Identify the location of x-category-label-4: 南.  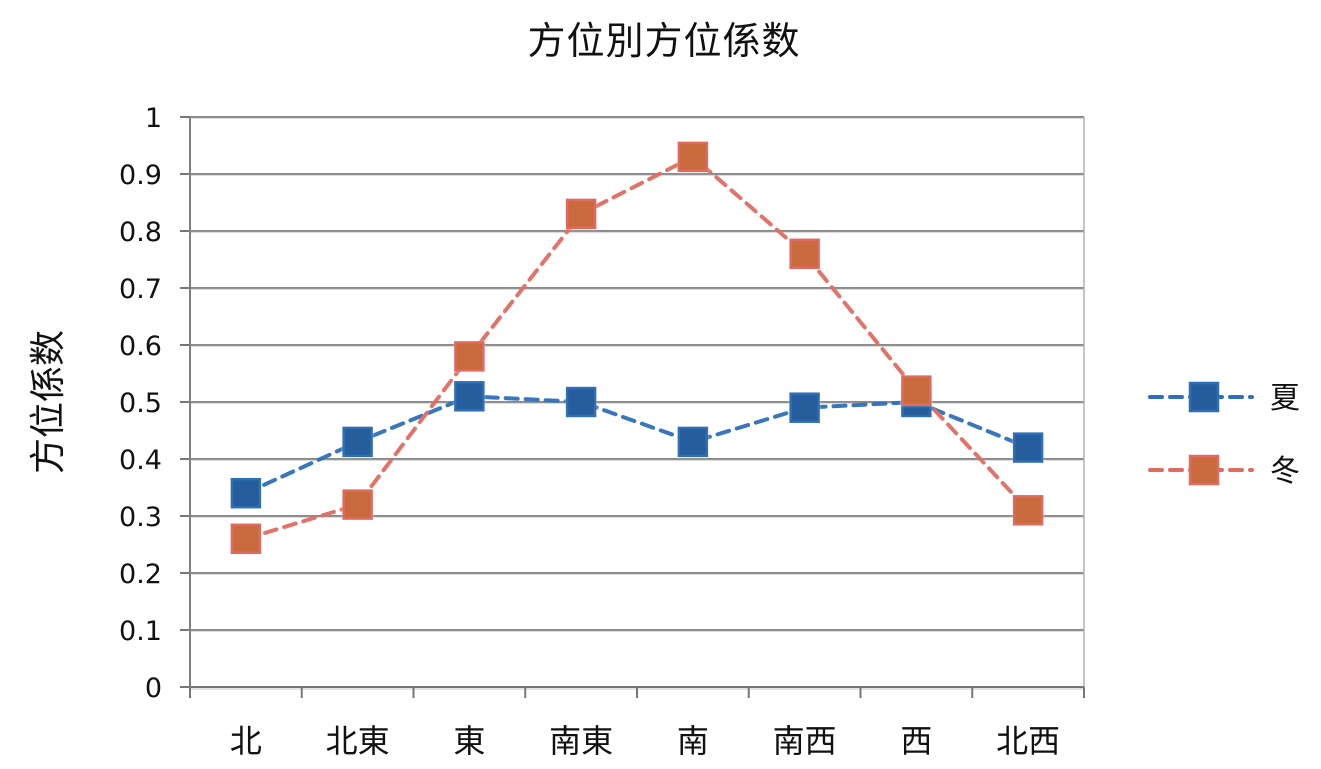
(693, 741).